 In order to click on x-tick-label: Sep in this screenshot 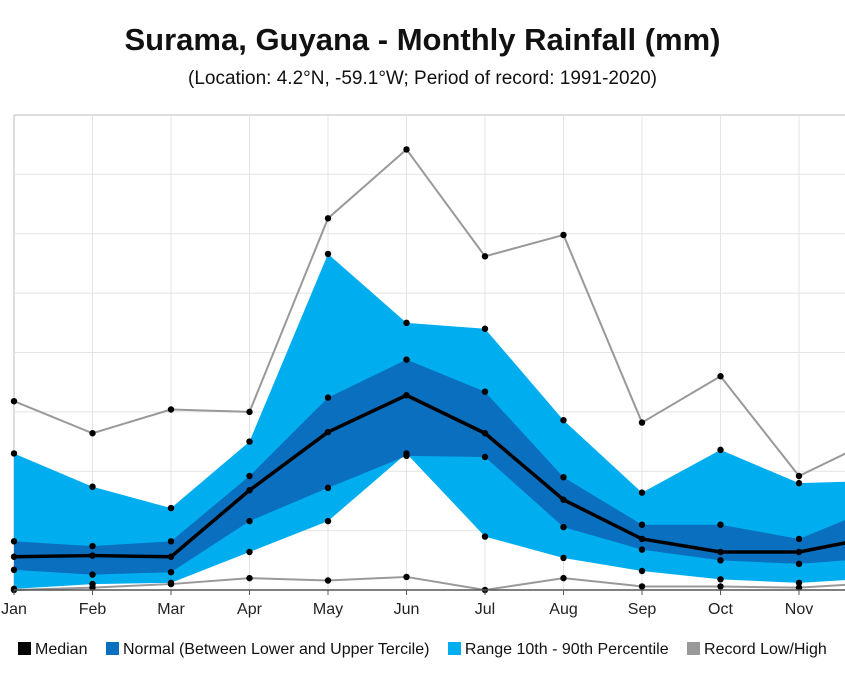, I will do `click(642, 609)`.